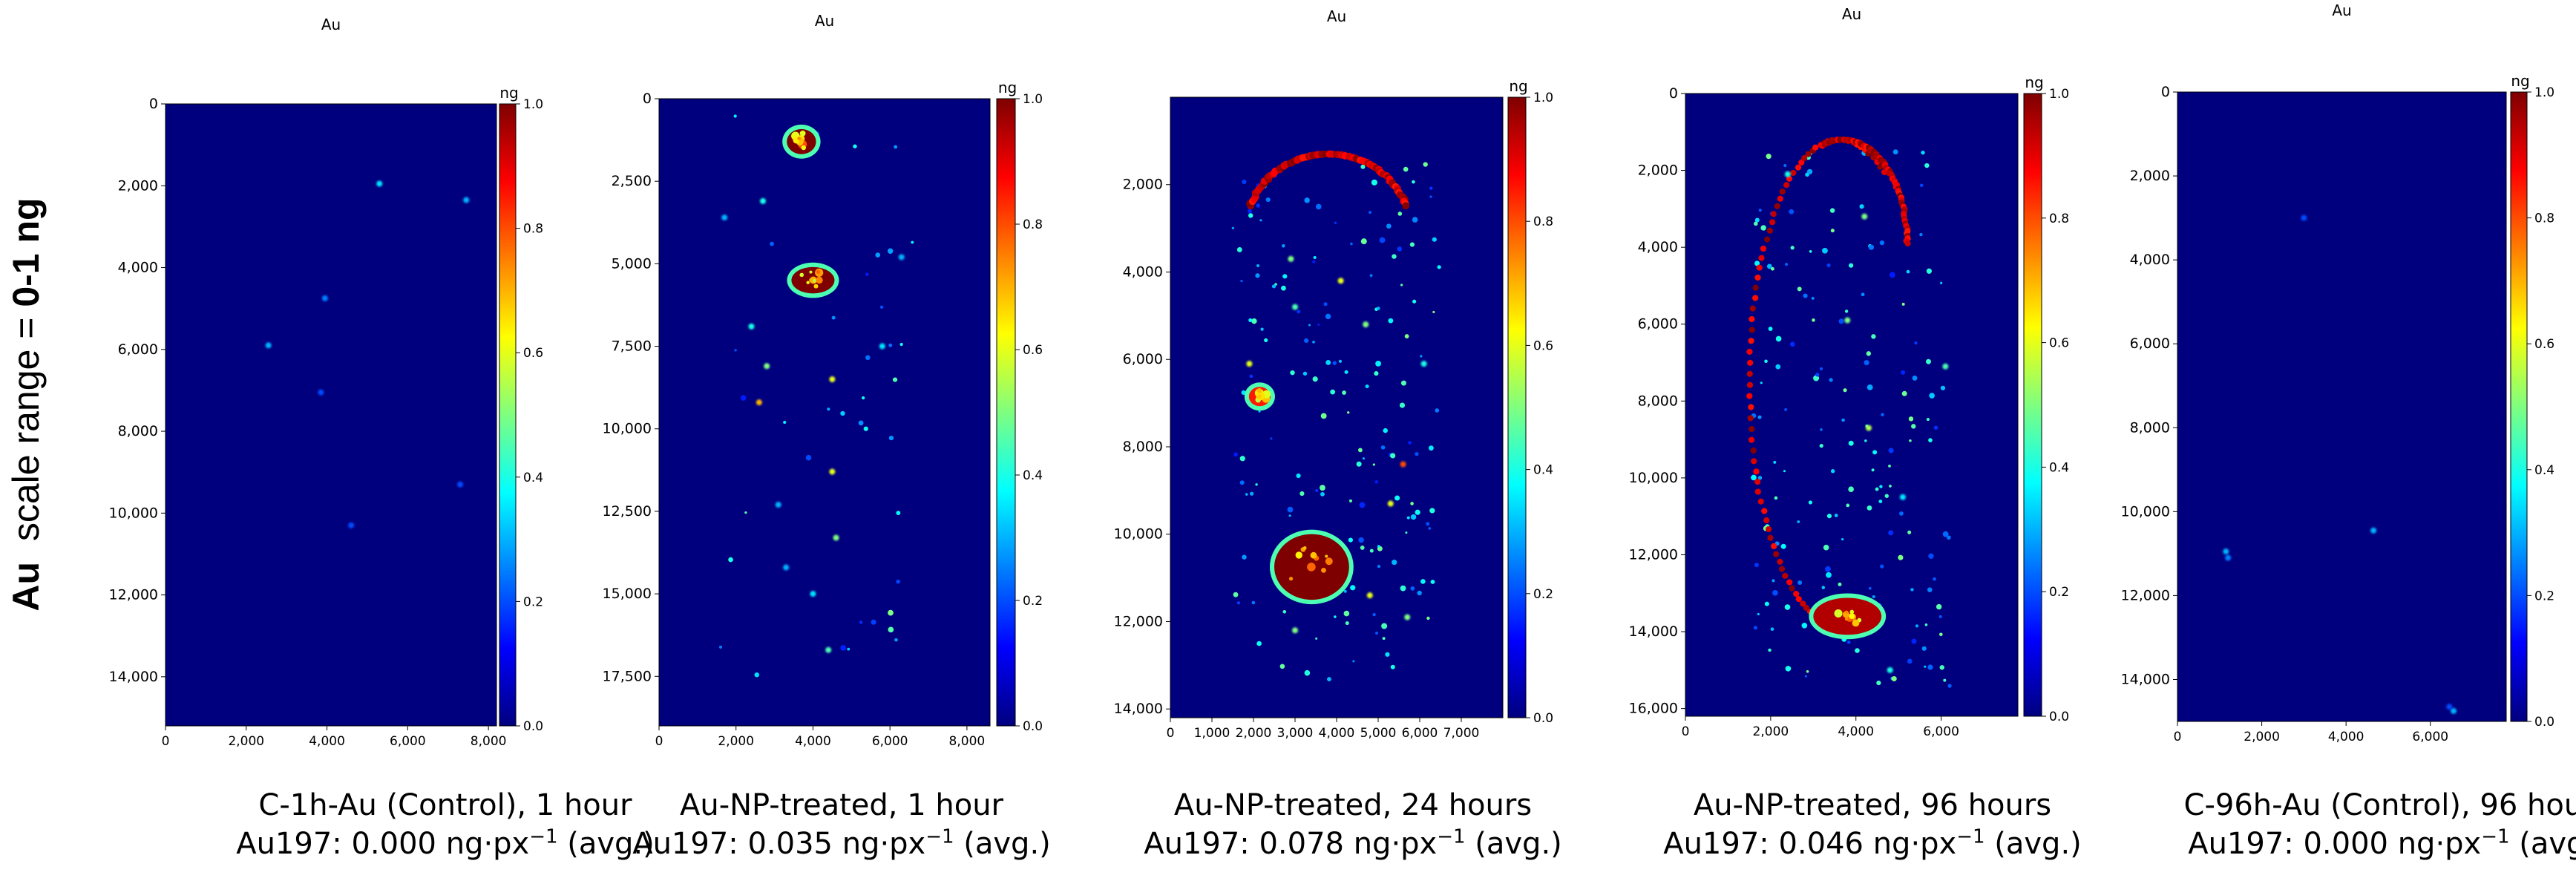 This screenshot has height=881, width=2576. I want to click on heatmap-signal, so click(2340, 464).